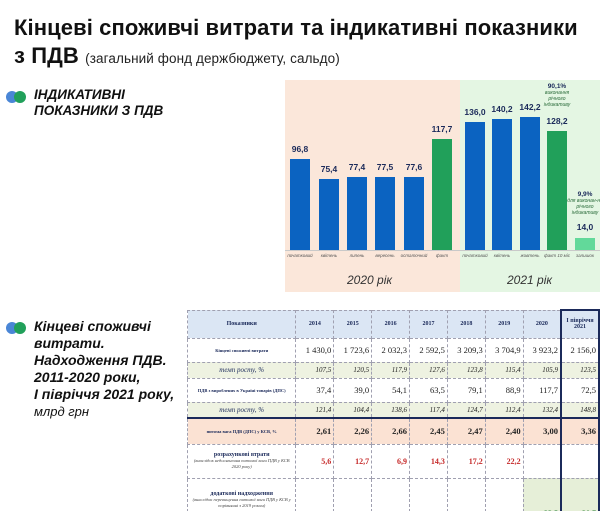  I want to click on section-indicative-heading: ІНДИКАТИВНІ ПОКАЗНИКИ З ПДВ, so click(84, 103).